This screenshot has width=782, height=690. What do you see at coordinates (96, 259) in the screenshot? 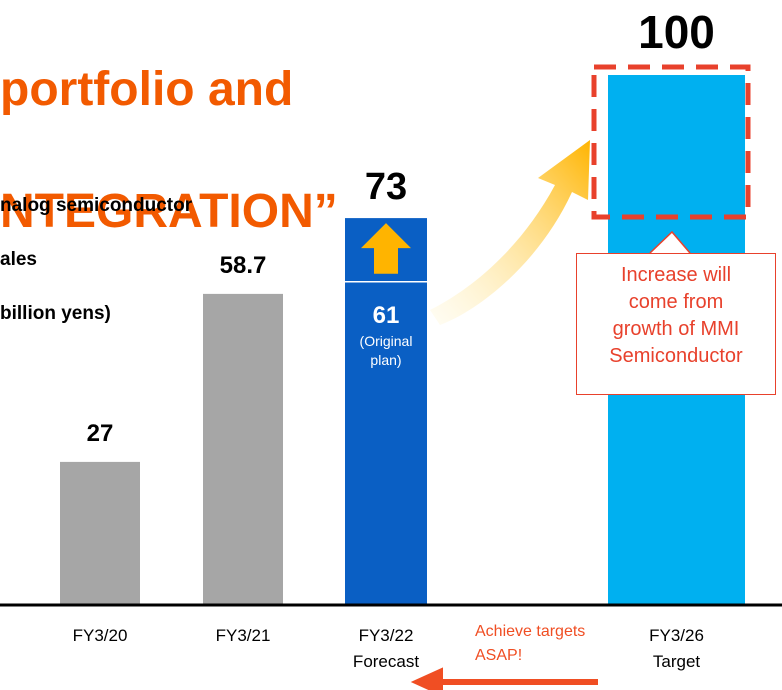
I see `y-label: nalog semiconductor ales billion yens)` at bounding box center [96, 259].